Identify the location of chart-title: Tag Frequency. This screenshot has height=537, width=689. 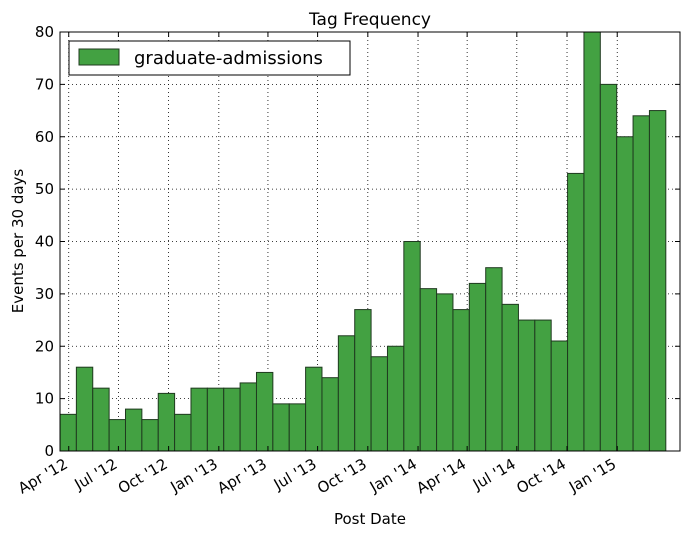
(369, 20).